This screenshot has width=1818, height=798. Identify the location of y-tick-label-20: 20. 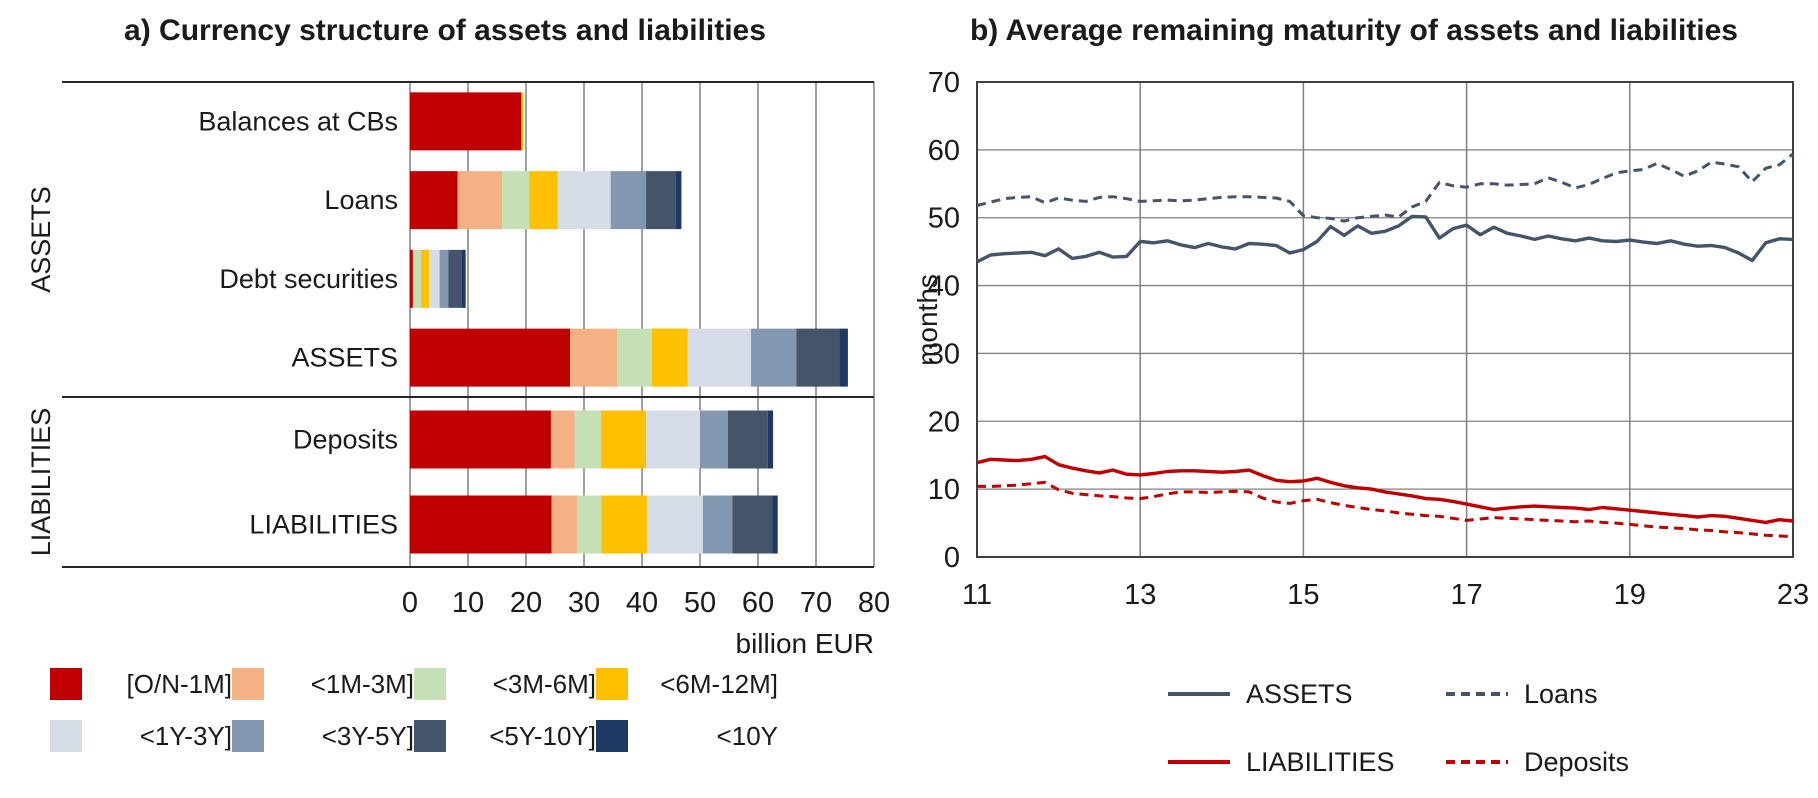
(944, 422).